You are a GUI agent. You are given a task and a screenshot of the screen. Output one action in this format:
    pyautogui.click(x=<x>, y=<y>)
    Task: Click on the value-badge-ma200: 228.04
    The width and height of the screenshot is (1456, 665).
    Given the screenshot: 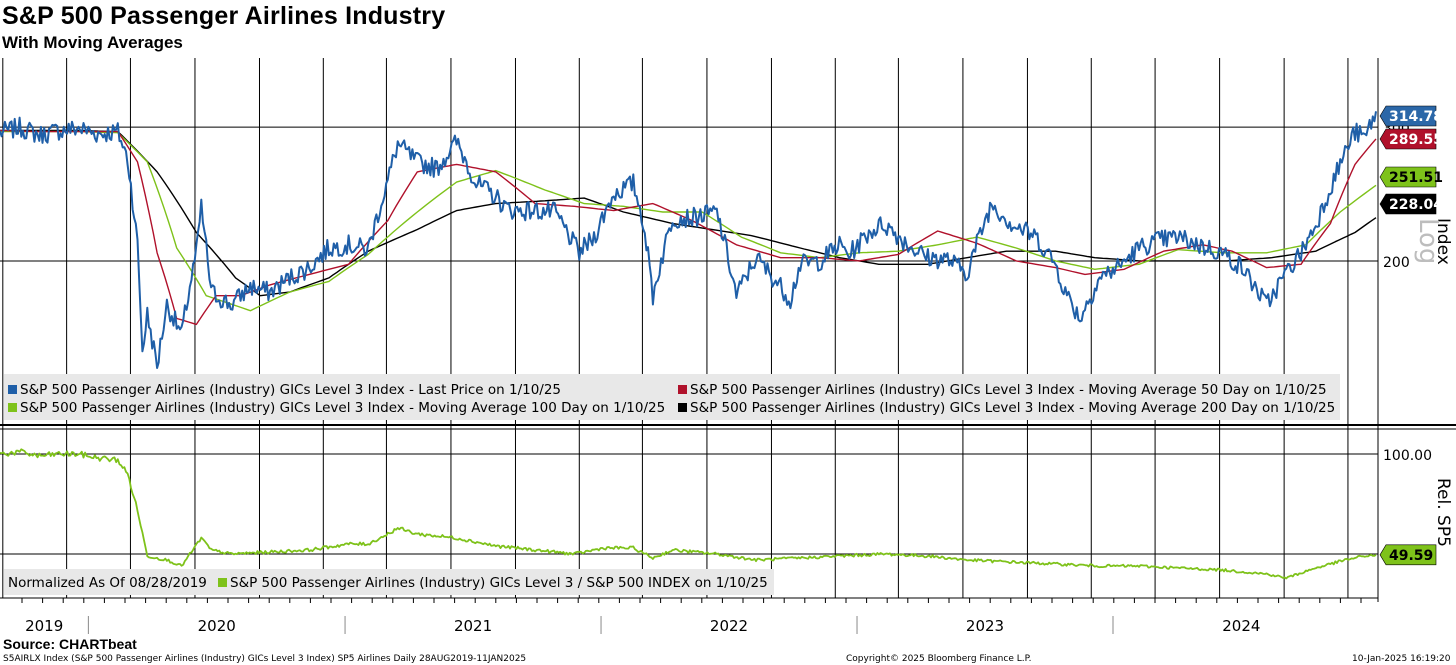 What is the action you would take?
    pyautogui.click(x=1411, y=204)
    